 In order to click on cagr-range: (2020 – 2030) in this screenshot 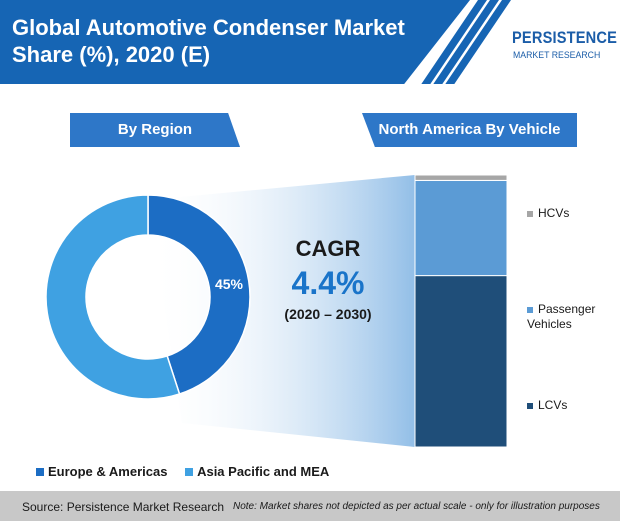, I will do `click(328, 314)`.